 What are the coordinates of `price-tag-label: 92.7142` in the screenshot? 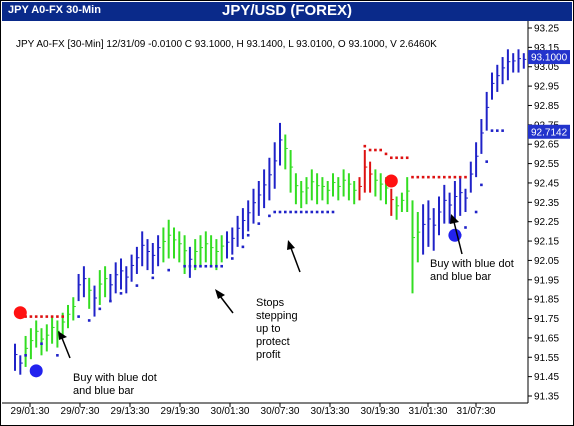 It's located at (549, 132).